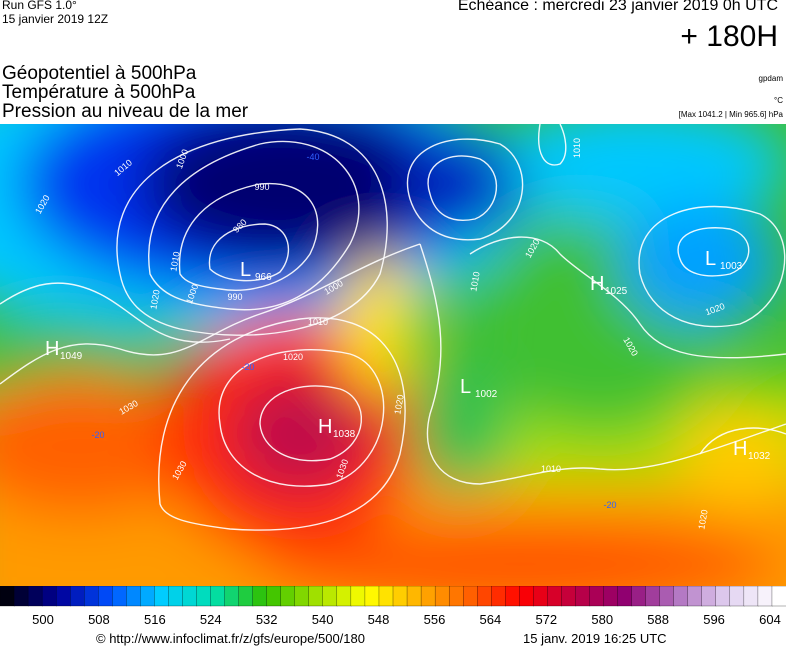 Image resolution: width=786 pixels, height=648 pixels. Describe the element at coordinates (730, 114) in the screenshot. I see `pressure-range: [Max 1041.2 | Min 965.6] hPa` at that location.